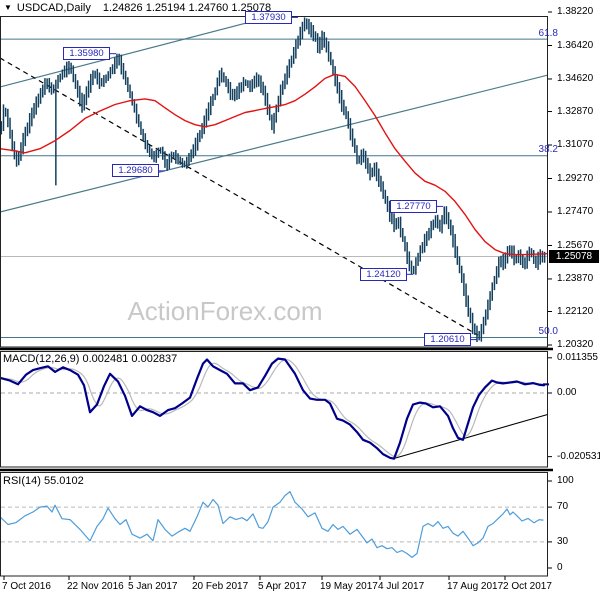 Image resolution: width=600 pixels, height=600 pixels. What do you see at coordinates (470, 436) in the screenshot?
I see `macd-trendline` at bounding box center [470, 436].